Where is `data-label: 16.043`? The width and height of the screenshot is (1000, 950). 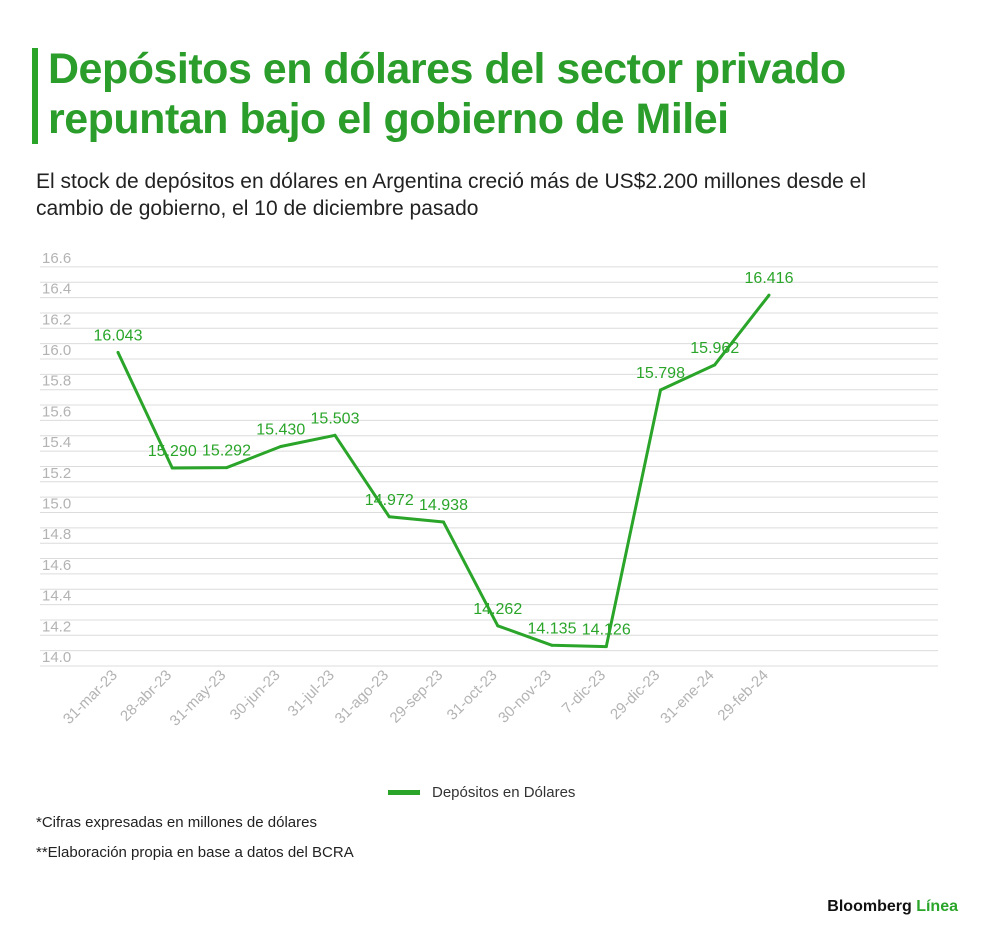
data-label: 16.043 is located at coordinates (118, 335).